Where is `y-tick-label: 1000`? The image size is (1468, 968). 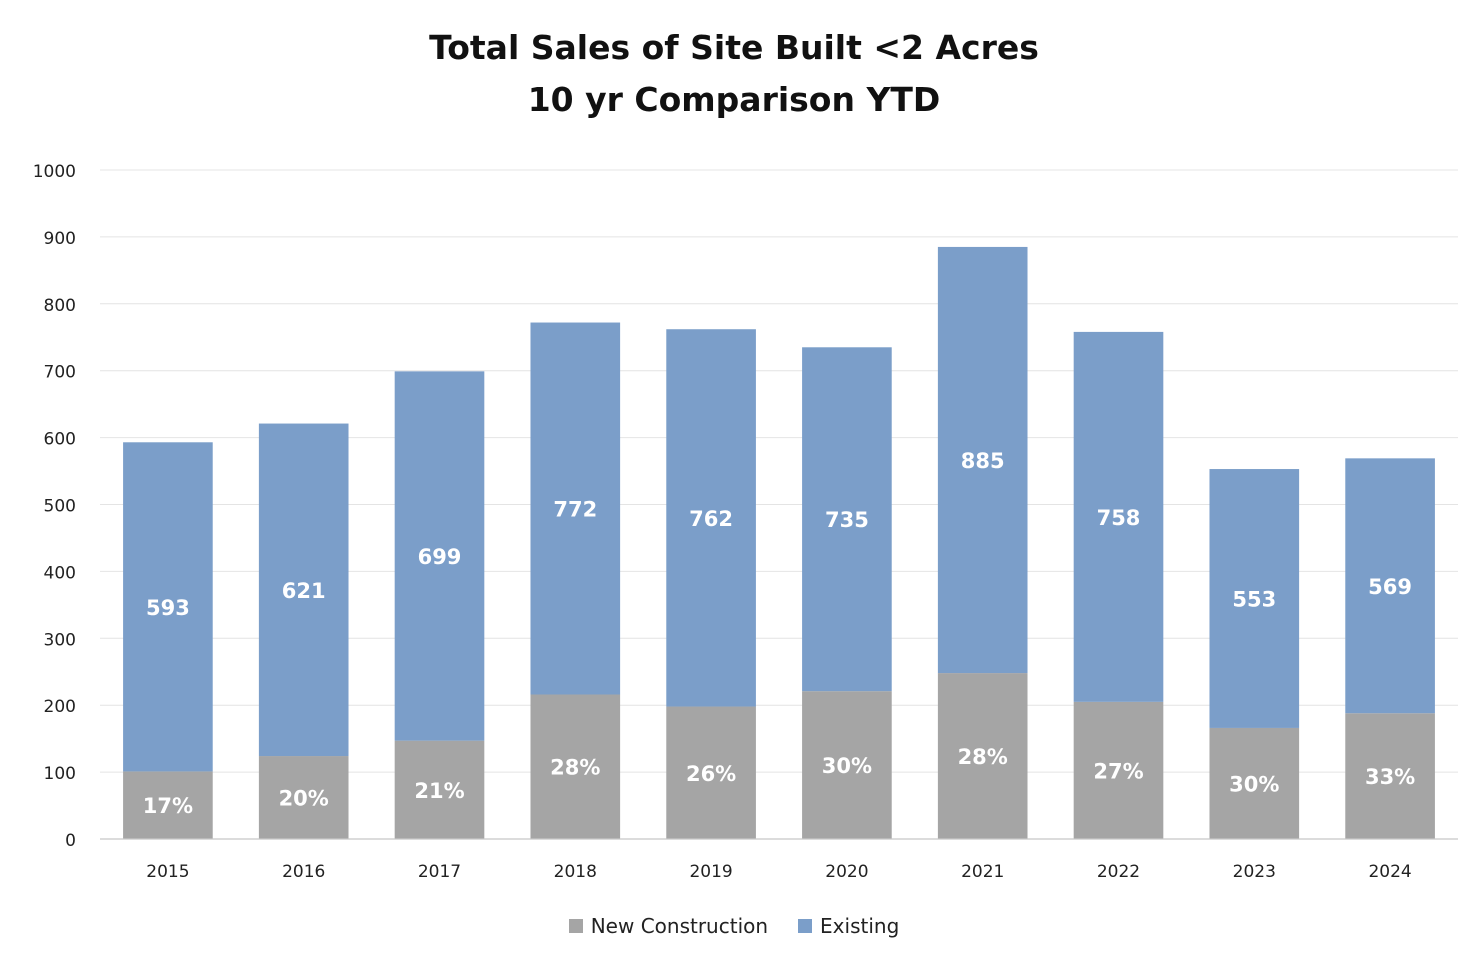 y-tick-label: 1000 is located at coordinates (54, 172).